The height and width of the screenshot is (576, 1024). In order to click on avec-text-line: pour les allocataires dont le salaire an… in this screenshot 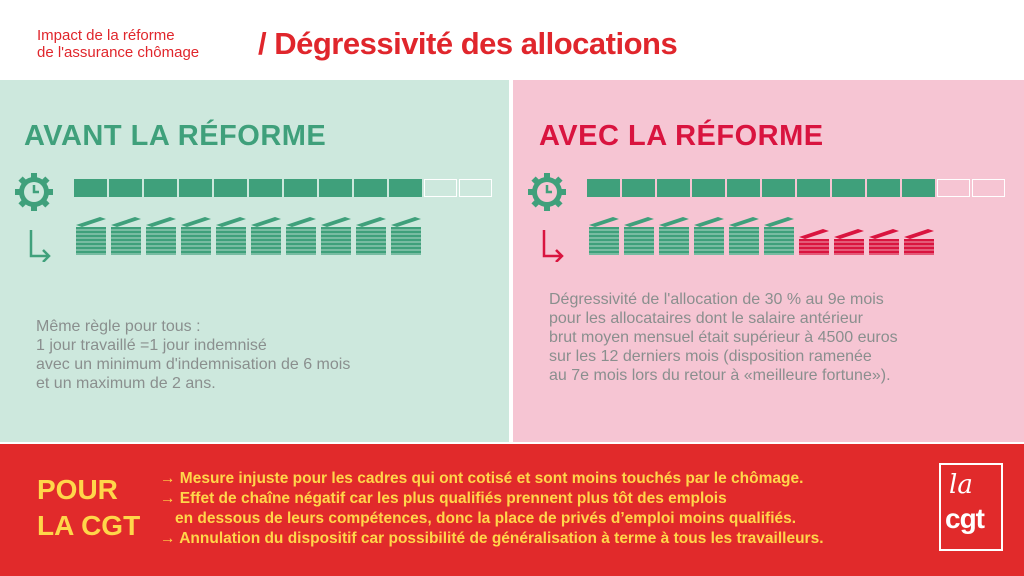, I will do `click(706, 318)`.